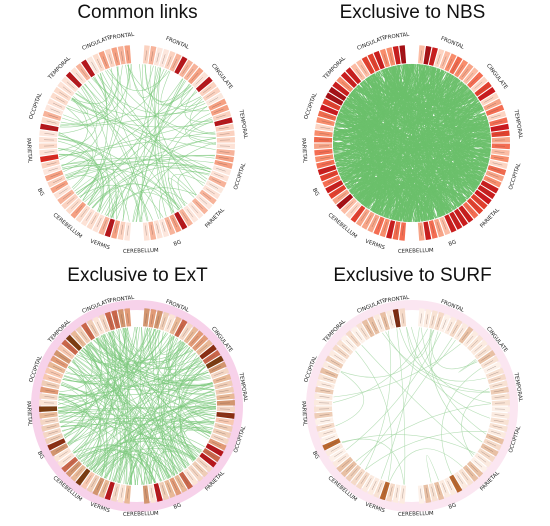 The height and width of the screenshot is (526, 550). I want to click on lobe-label: PARIETAL, so click(304, 413).